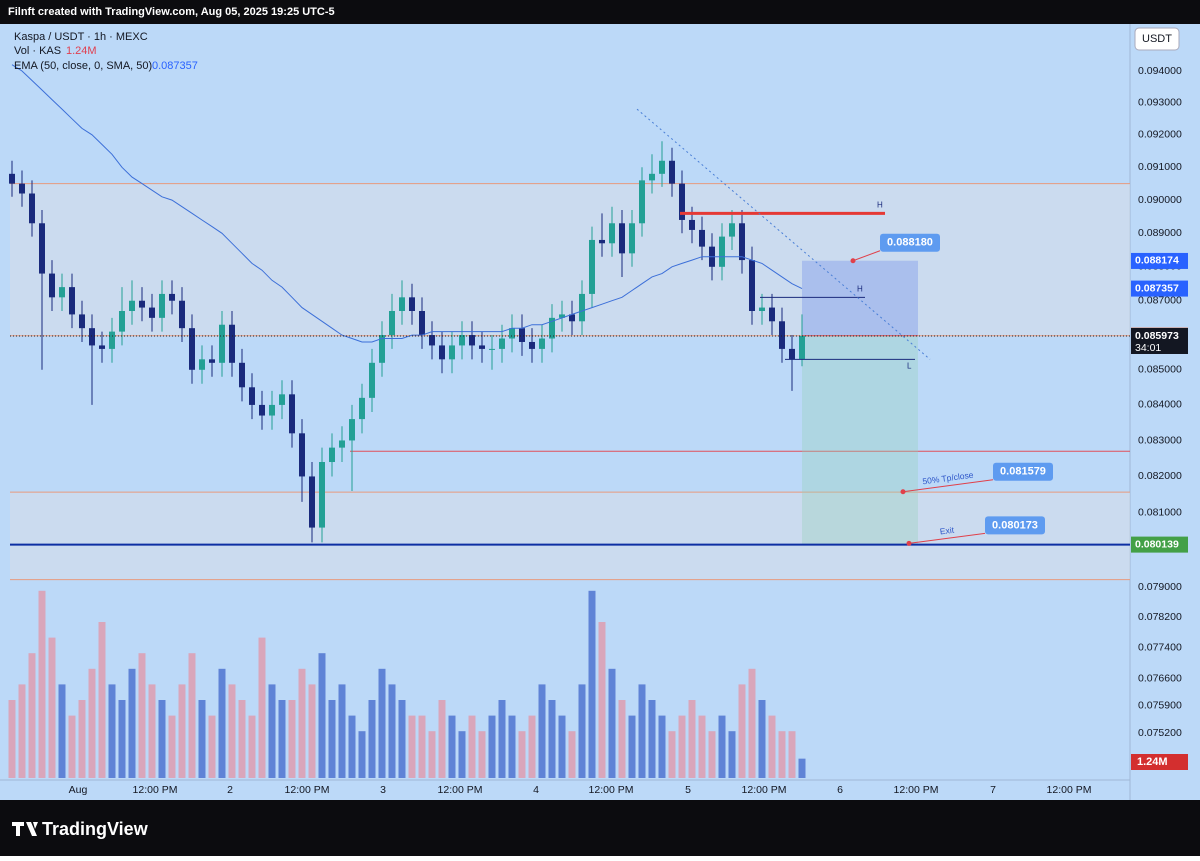 This screenshot has height=861, width=1200. I want to click on legend-ema-value: 0.087357, so click(175, 66).